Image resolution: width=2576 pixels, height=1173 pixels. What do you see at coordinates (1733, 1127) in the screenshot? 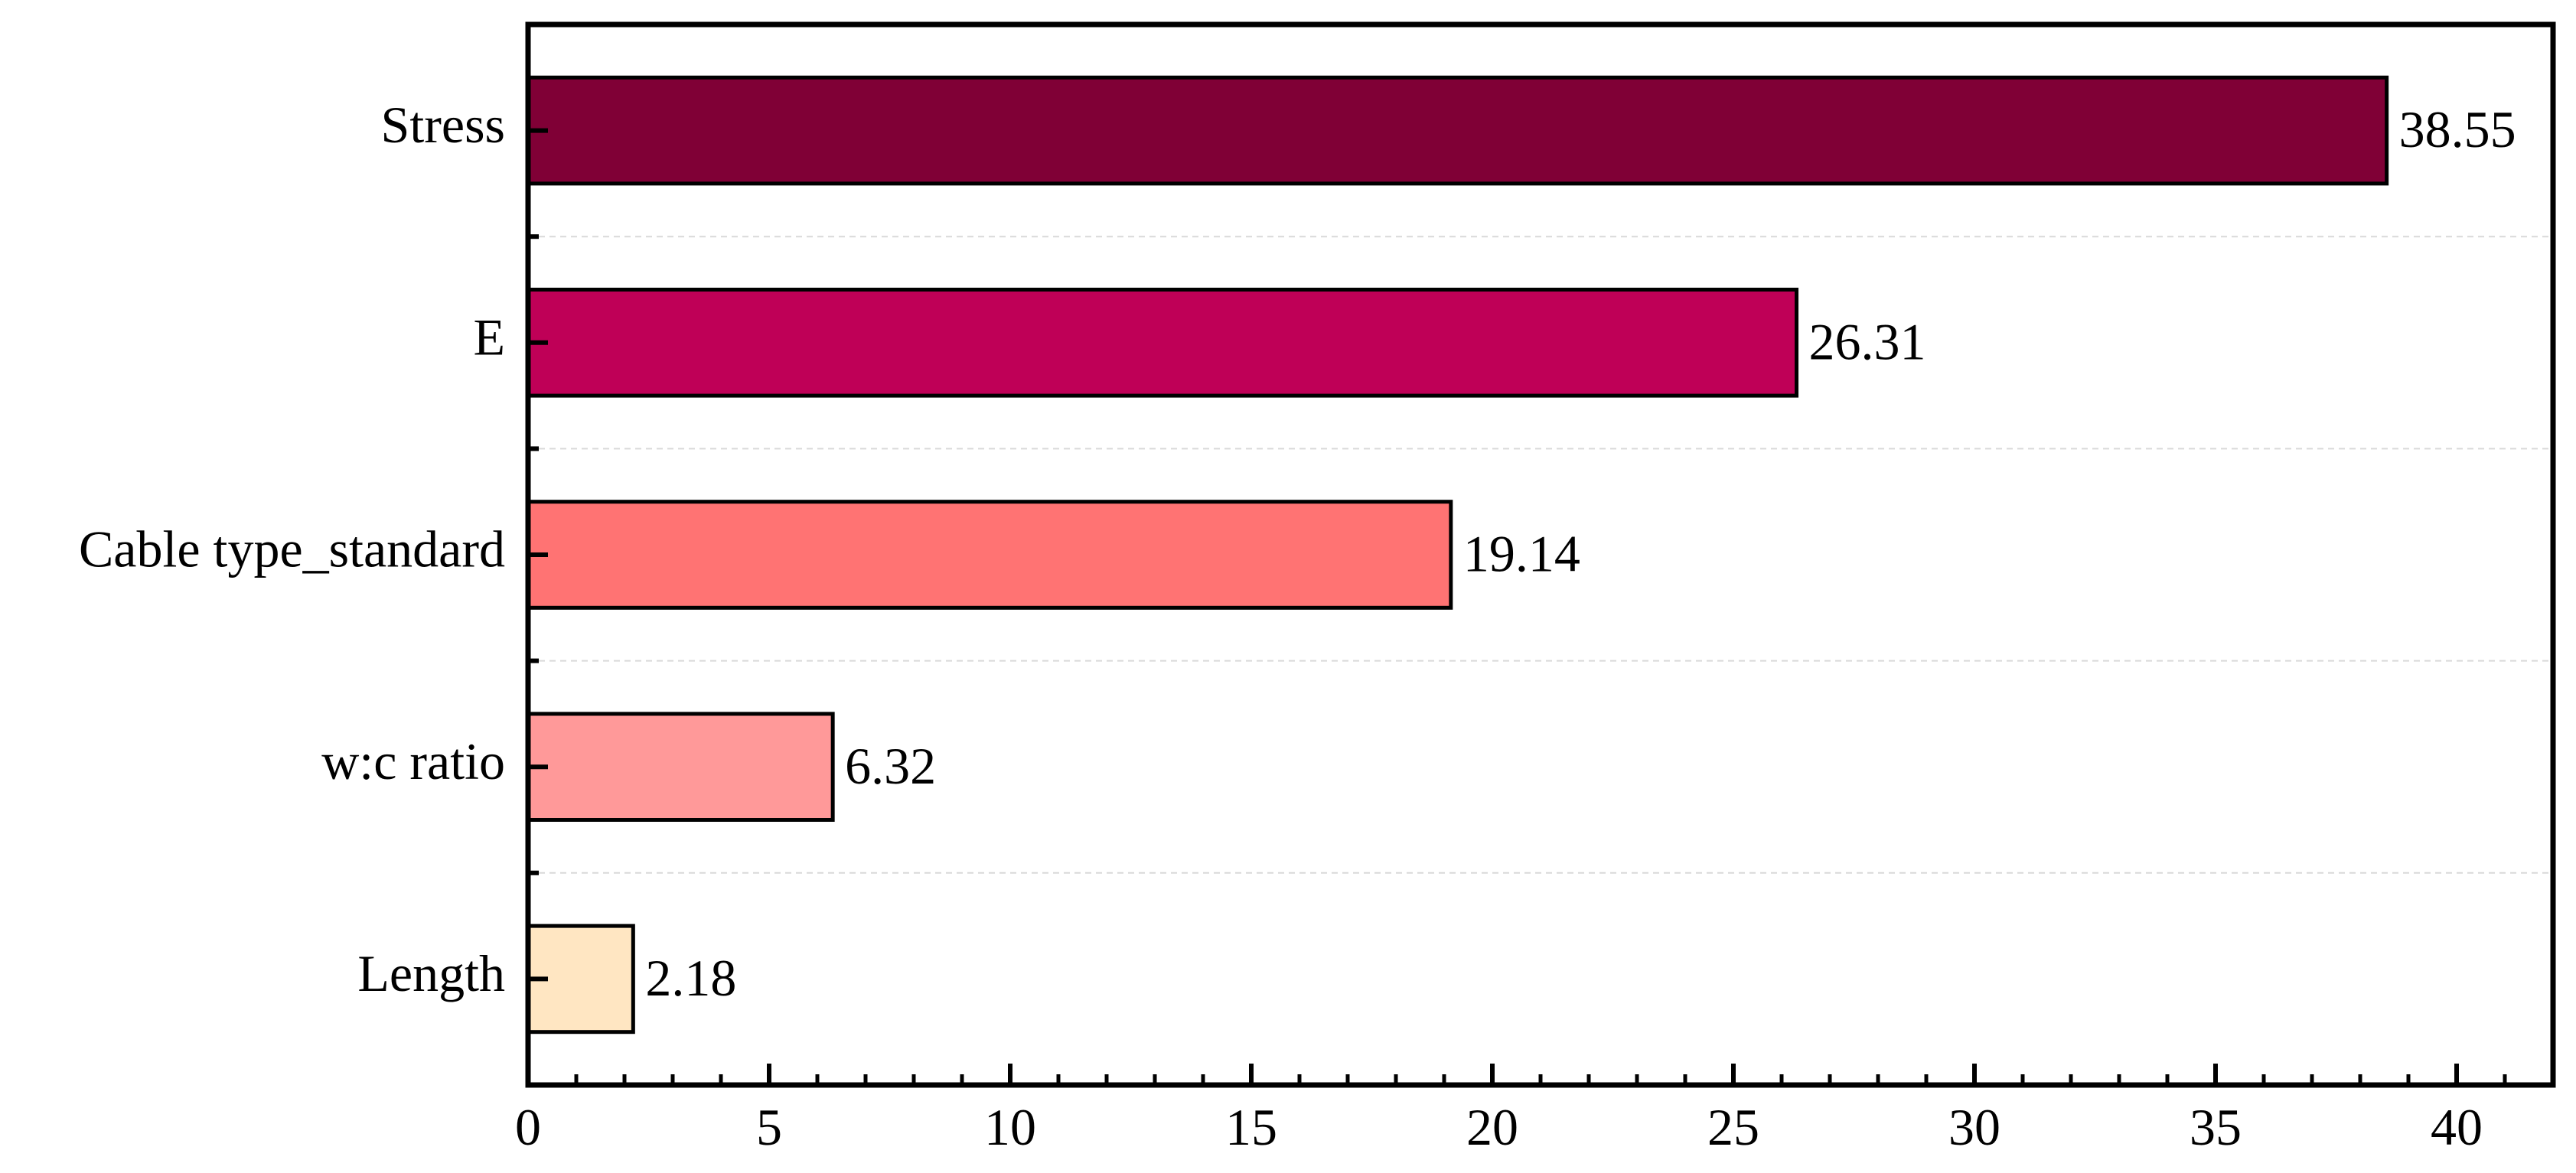
I see `x-tick-label: 25` at bounding box center [1733, 1127].